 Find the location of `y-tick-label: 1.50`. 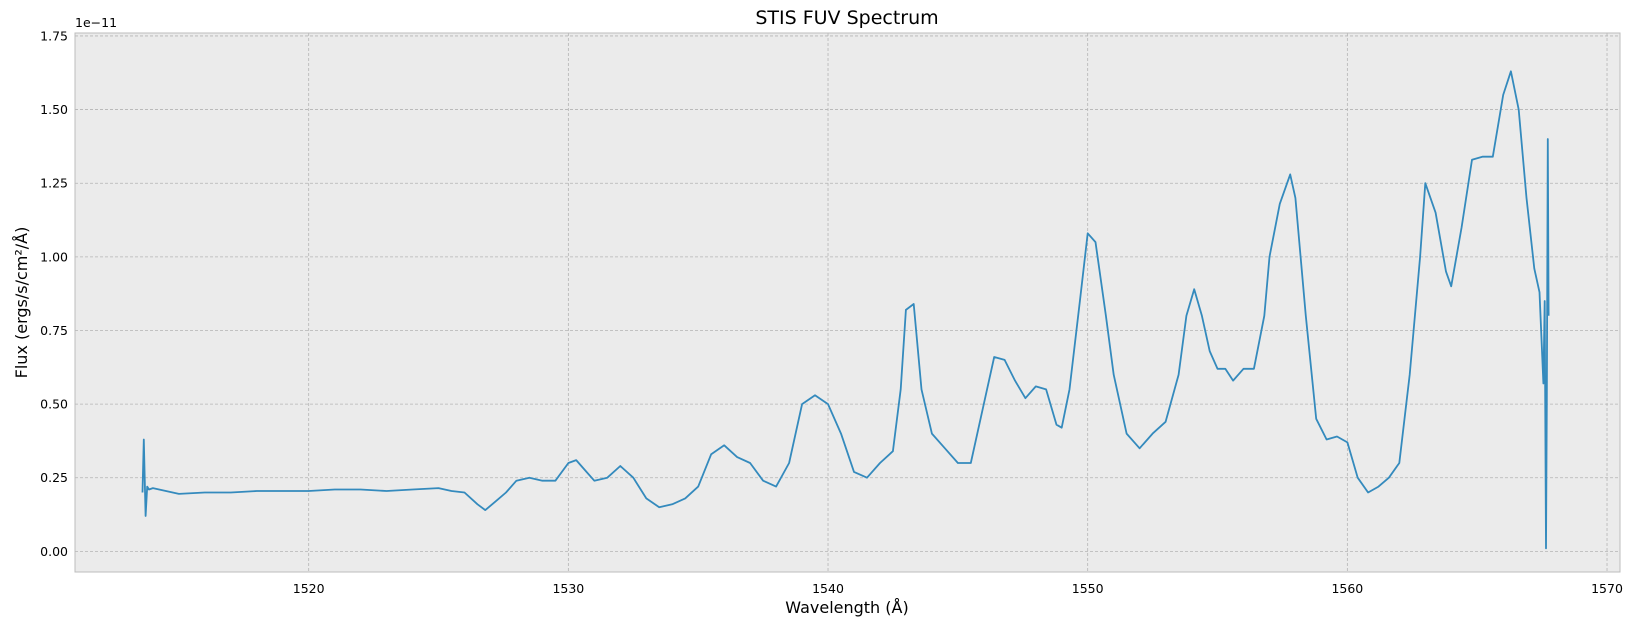

y-tick-label: 1.50 is located at coordinates (54, 109).